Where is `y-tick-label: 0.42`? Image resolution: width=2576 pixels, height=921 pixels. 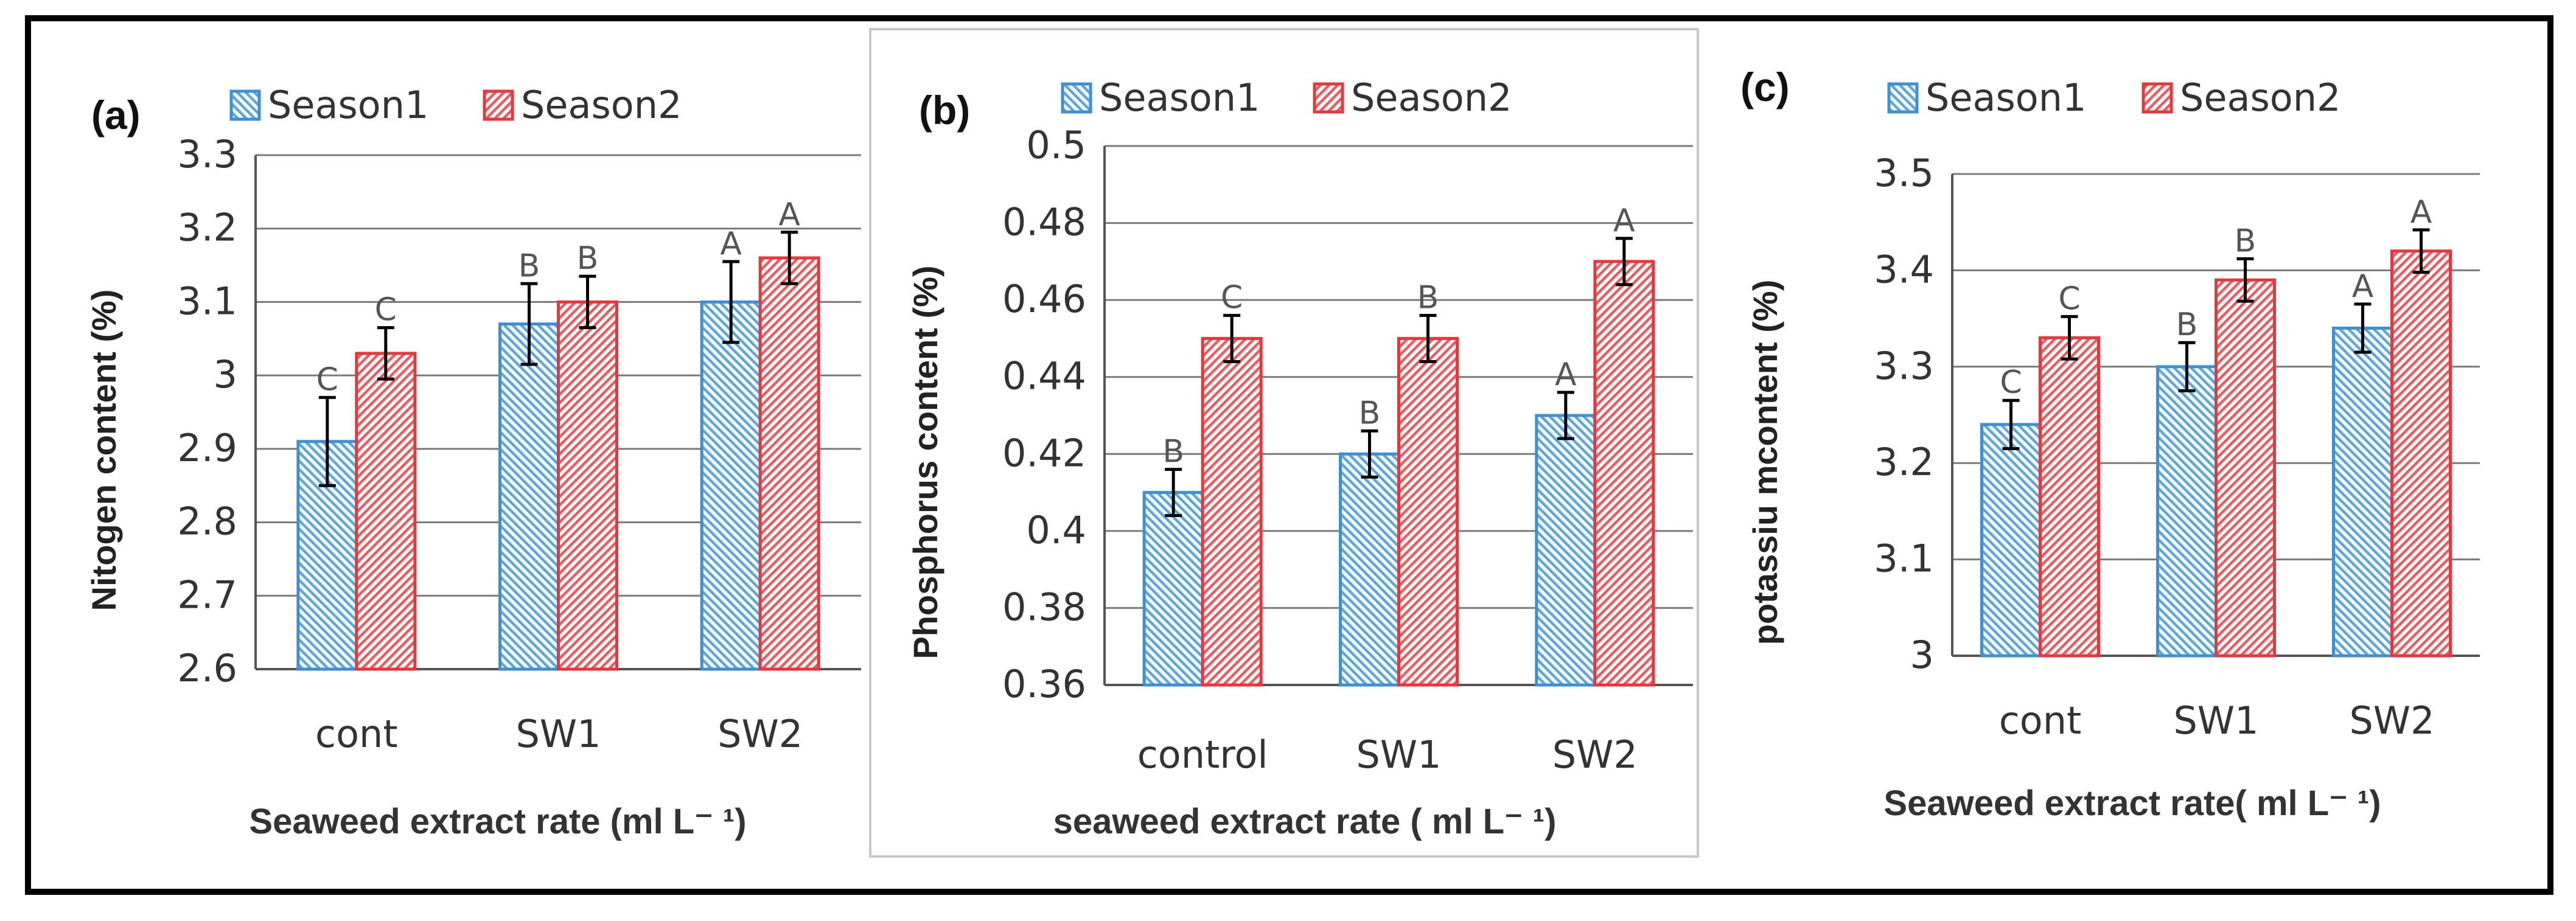 y-tick-label: 0.42 is located at coordinates (1044, 453).